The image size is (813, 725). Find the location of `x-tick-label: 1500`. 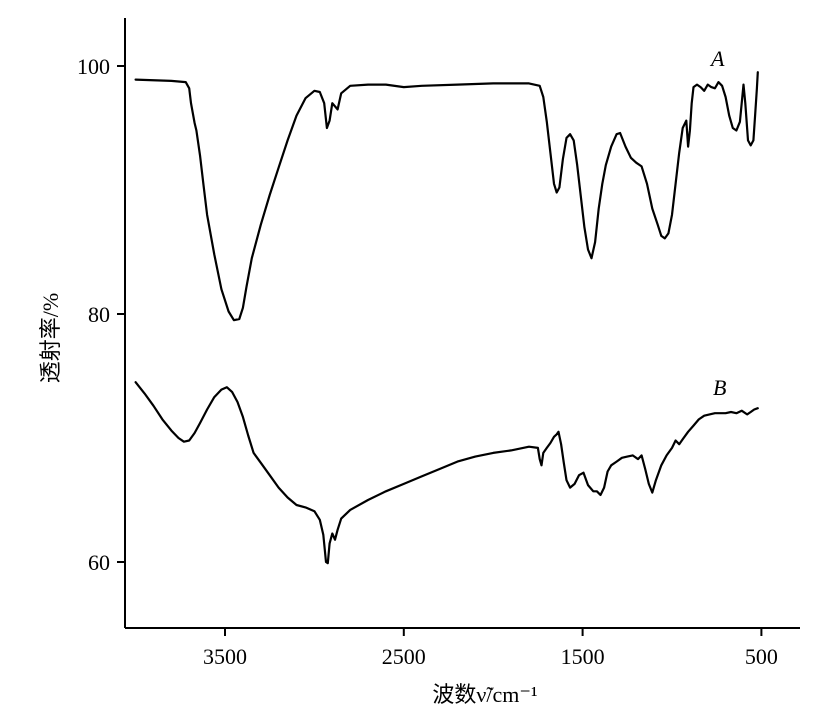

x-tick-label: 1500 is located at coordinates (583, 656).